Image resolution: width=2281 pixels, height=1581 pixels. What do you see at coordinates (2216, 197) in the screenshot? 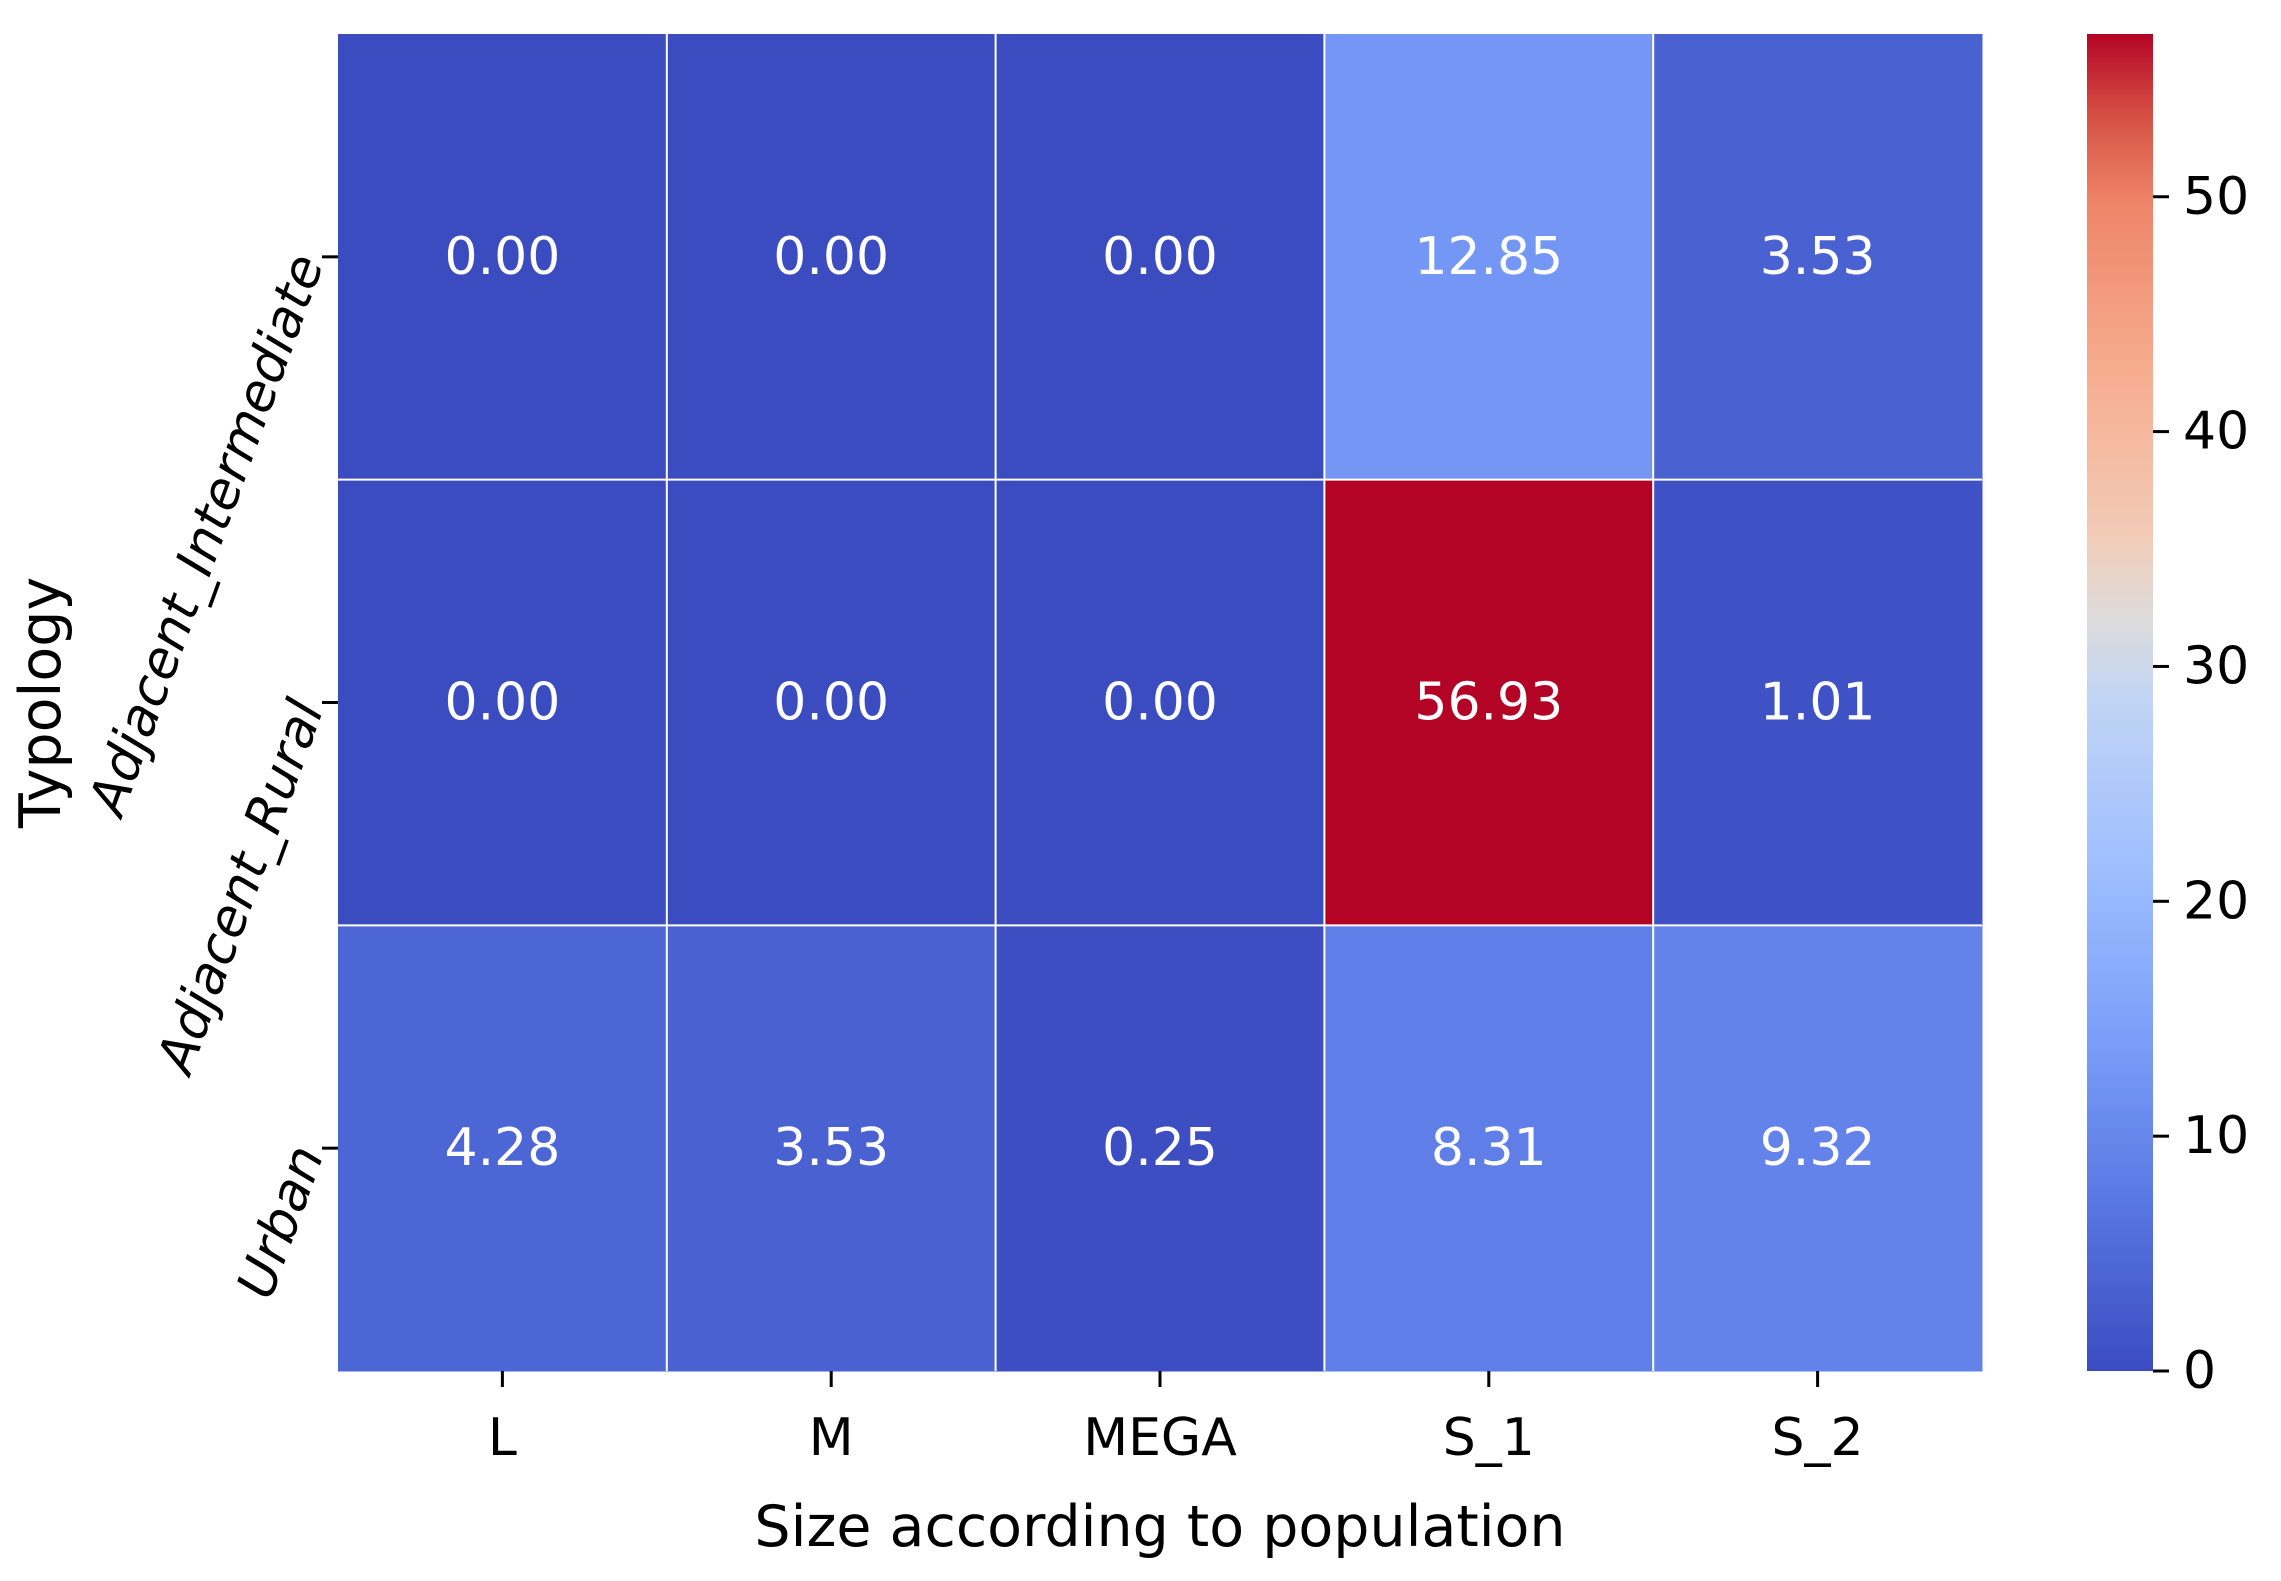
I see `colorbar-tick-label: 50` at bounding box center [2216, 197].